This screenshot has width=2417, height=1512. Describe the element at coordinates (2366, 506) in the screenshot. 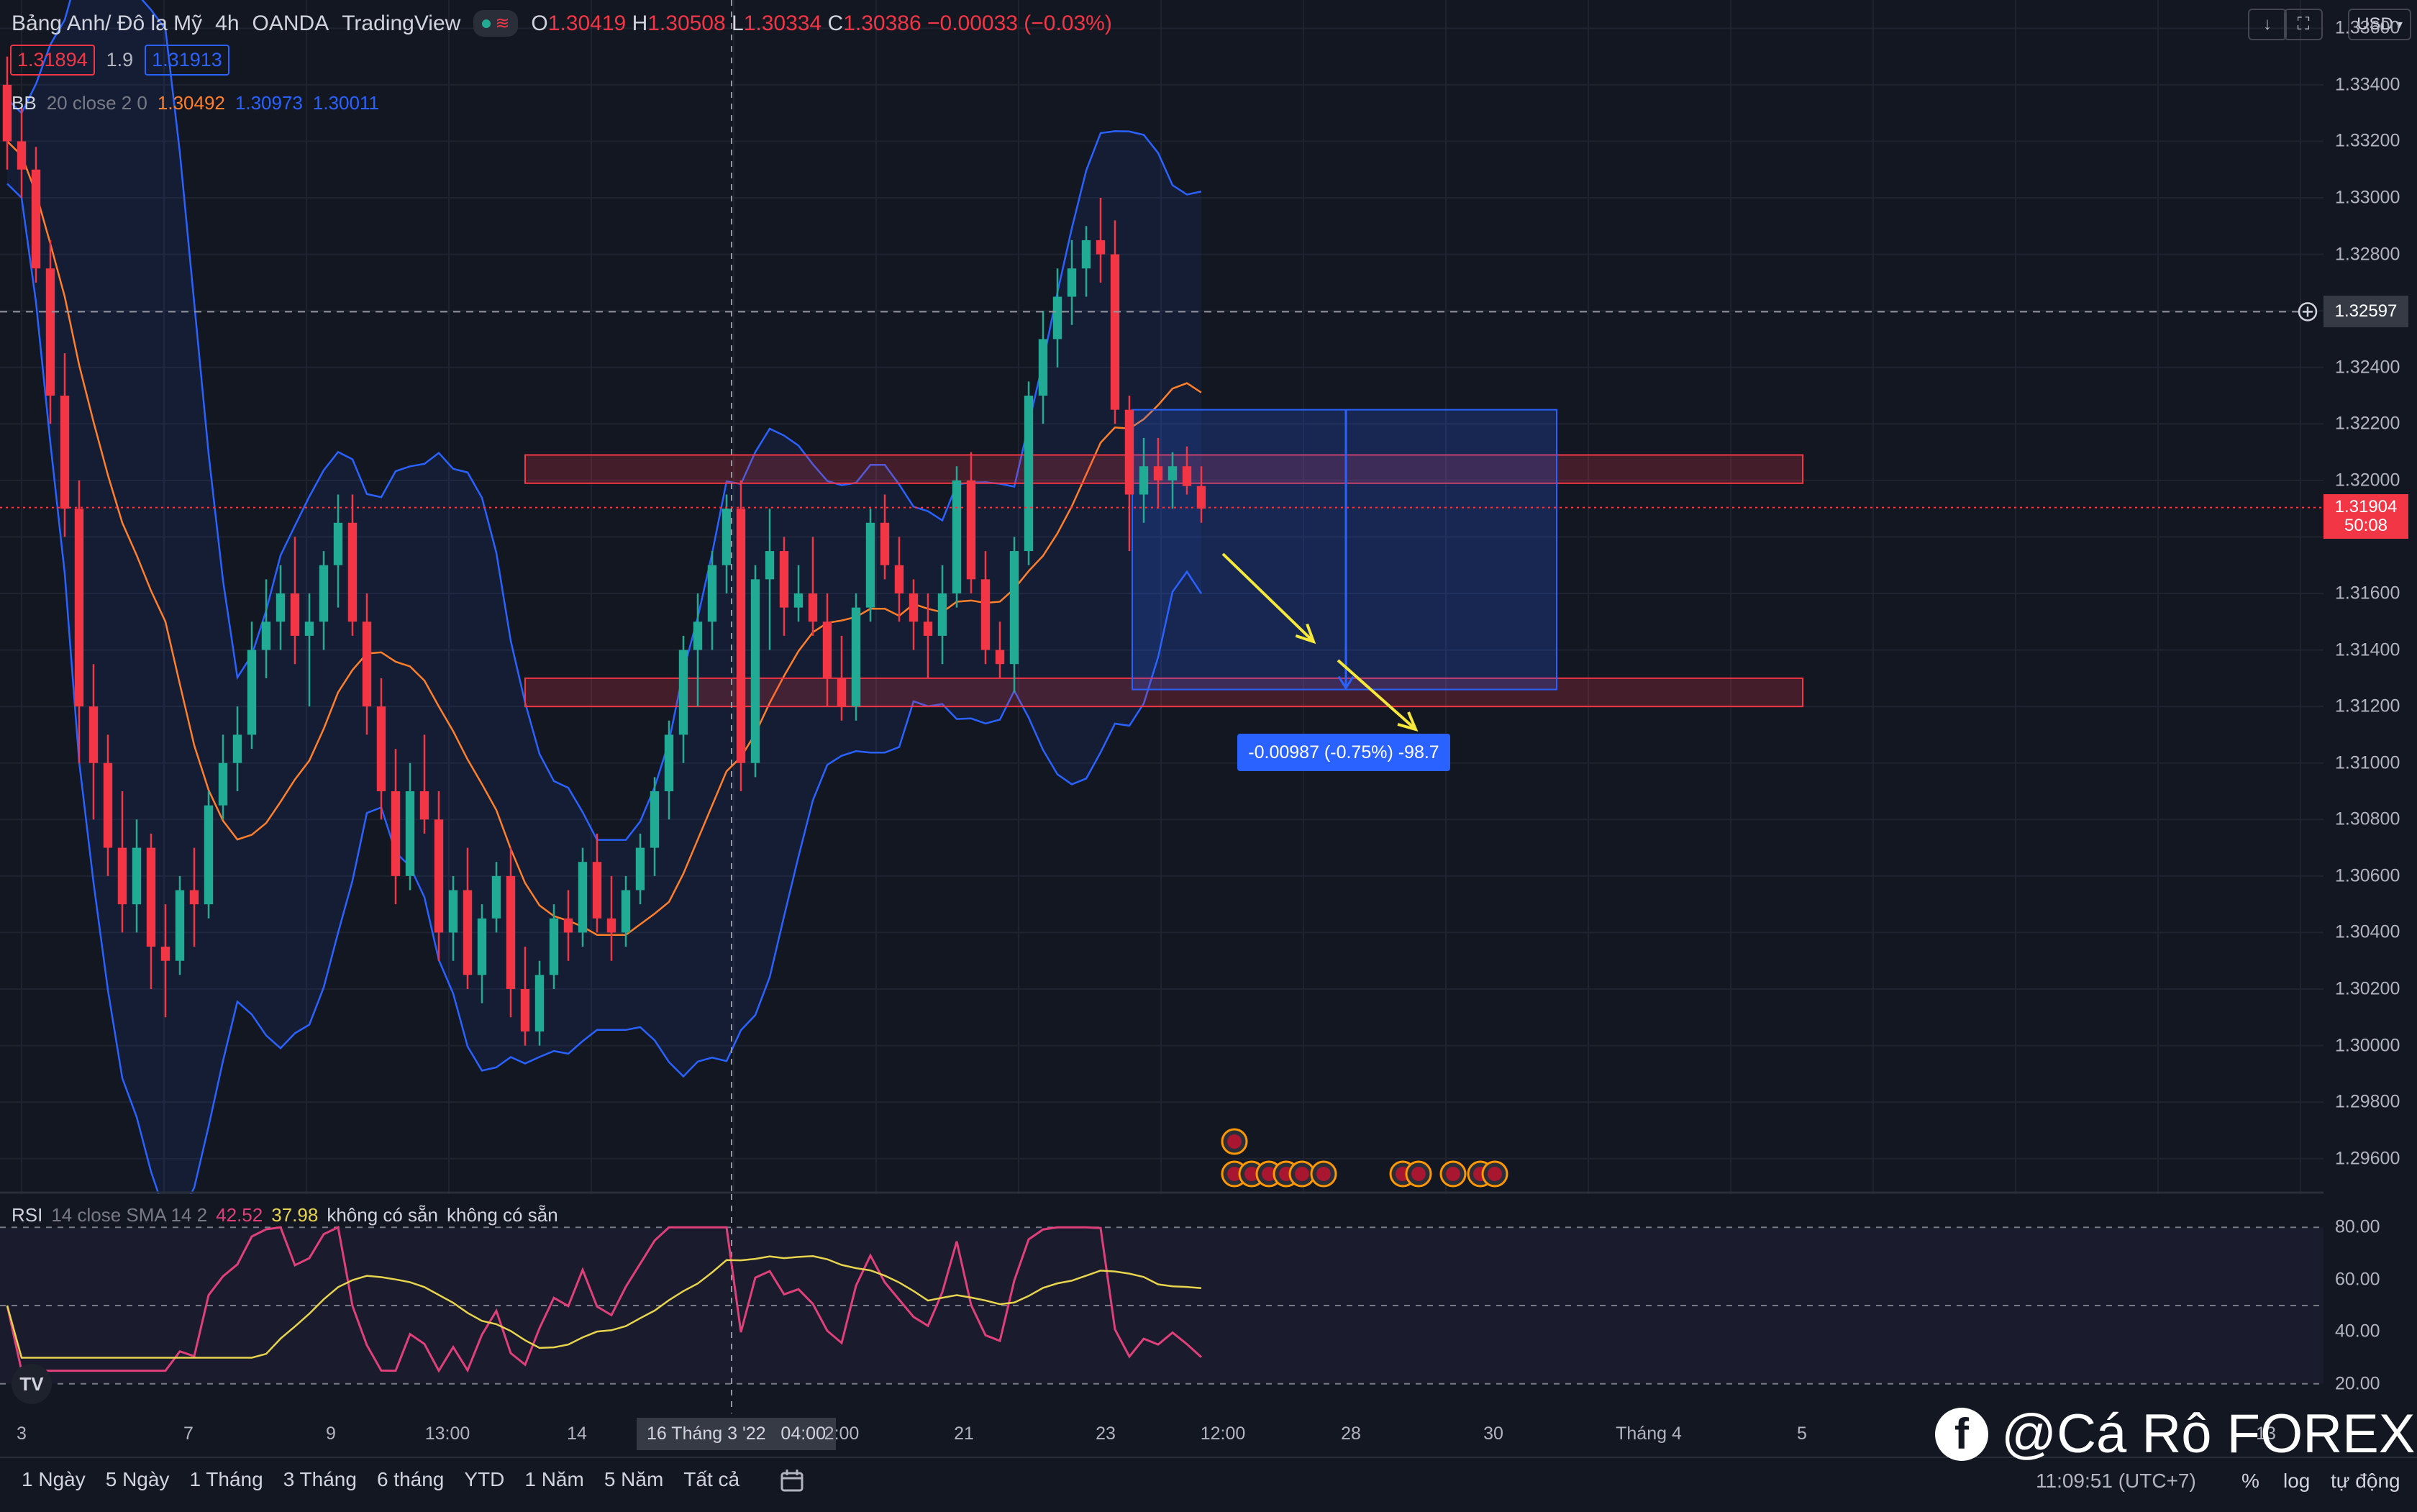

I see `last-price-value: 1.31904` at that location.